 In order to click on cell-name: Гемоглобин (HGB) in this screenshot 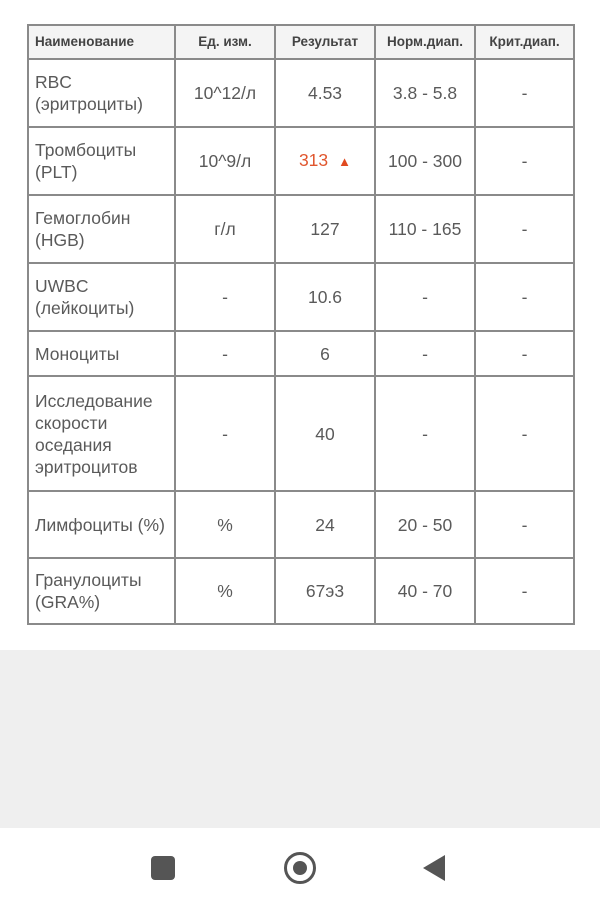, I will do `click(101, 229)`.